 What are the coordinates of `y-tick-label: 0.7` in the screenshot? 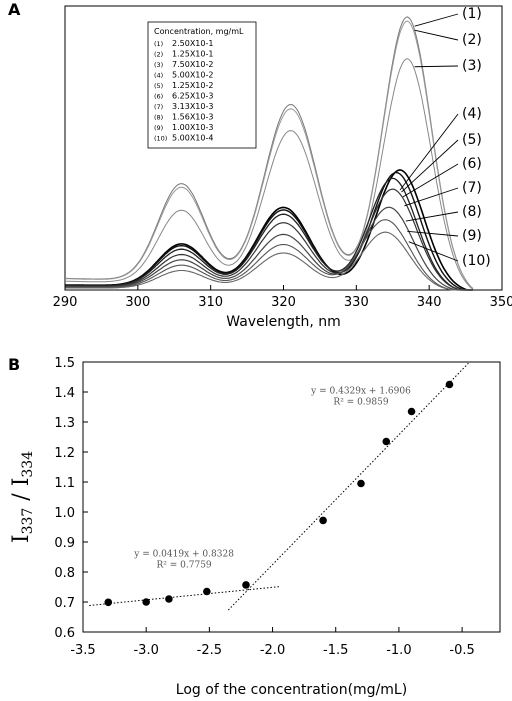 It's located at (64, 603).